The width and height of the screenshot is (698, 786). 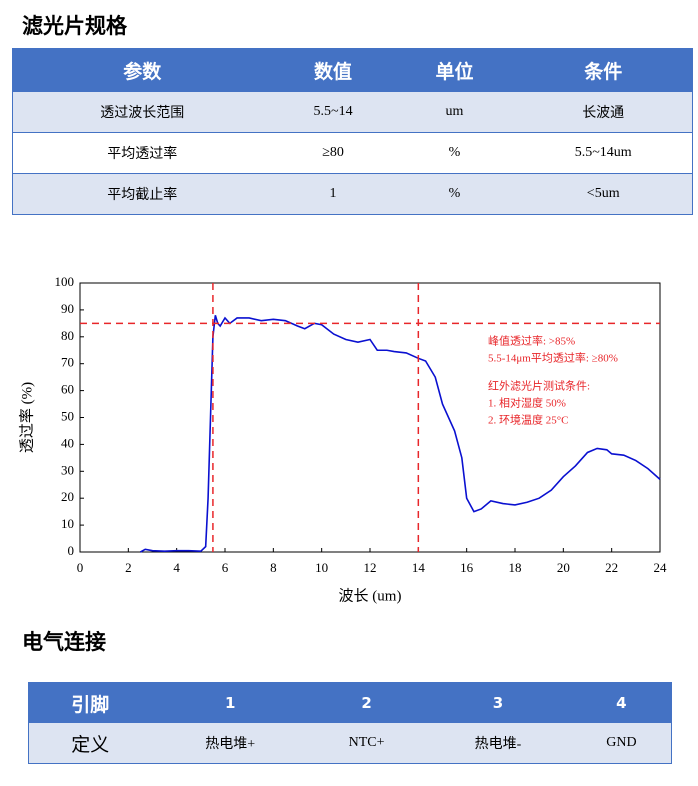 I want to click on x-tick-label: 24, so click(x=661, y=567).